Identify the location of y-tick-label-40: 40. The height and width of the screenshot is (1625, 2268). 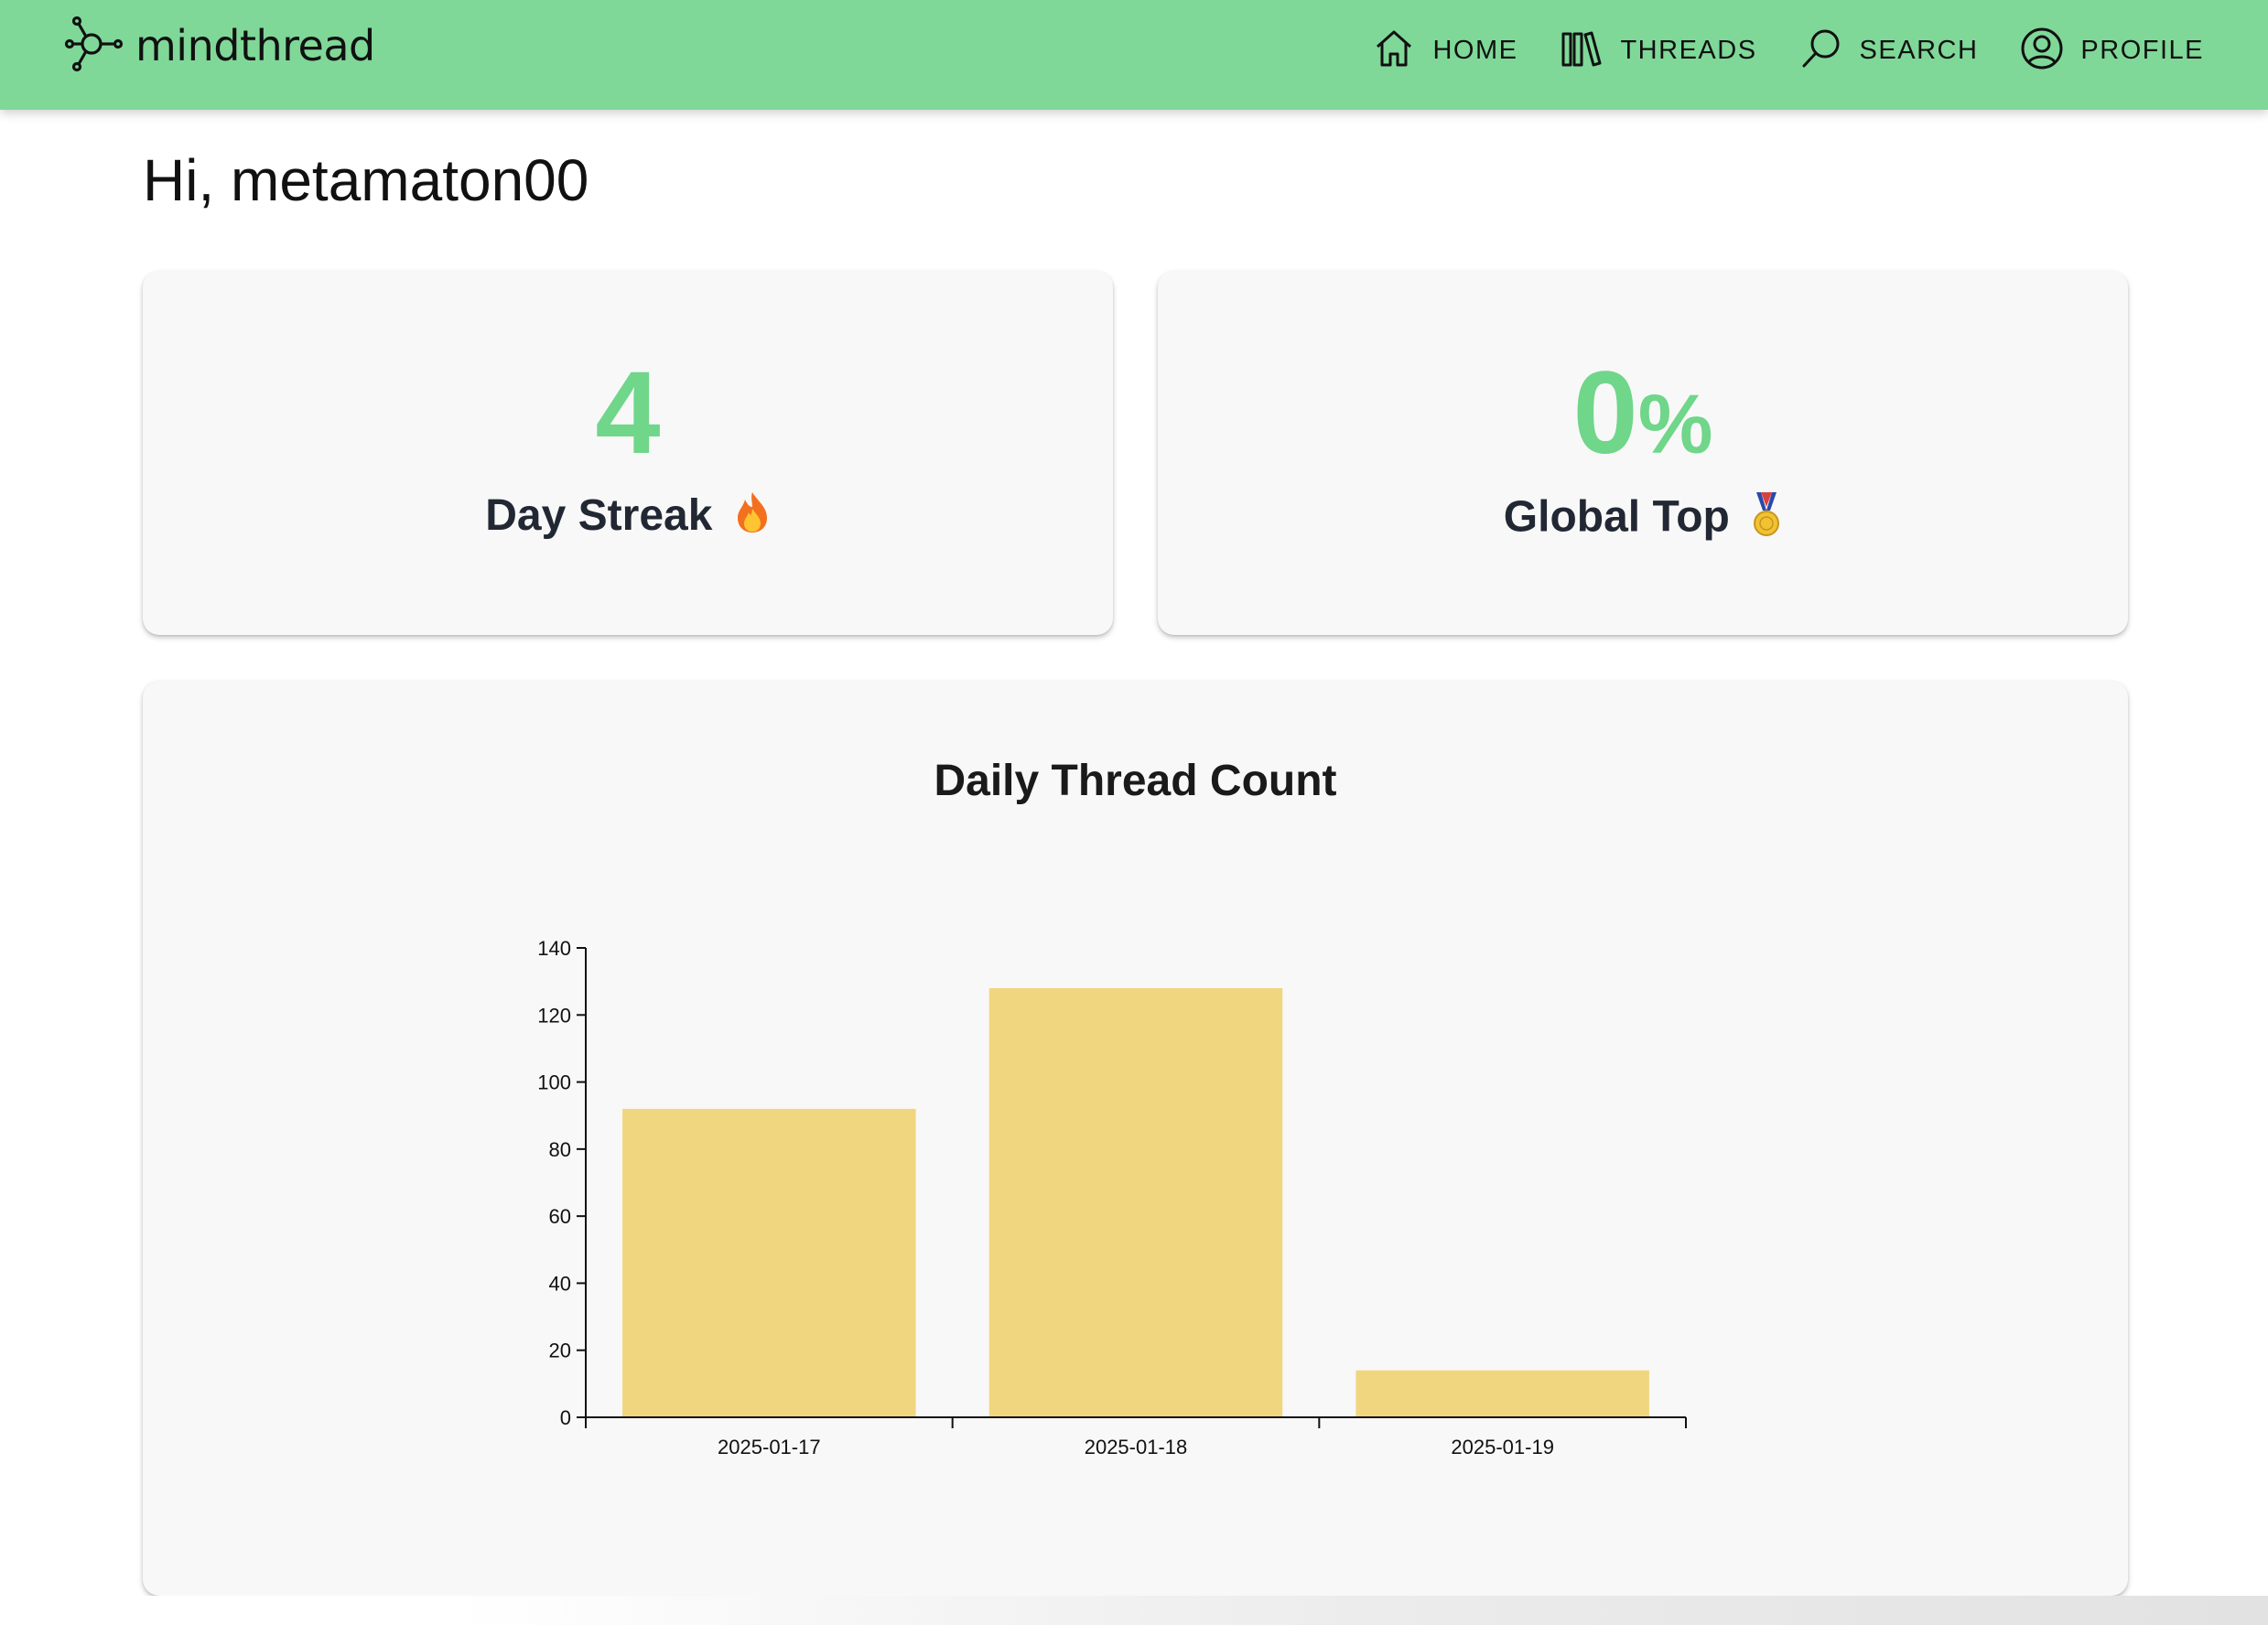
(560, 1283).